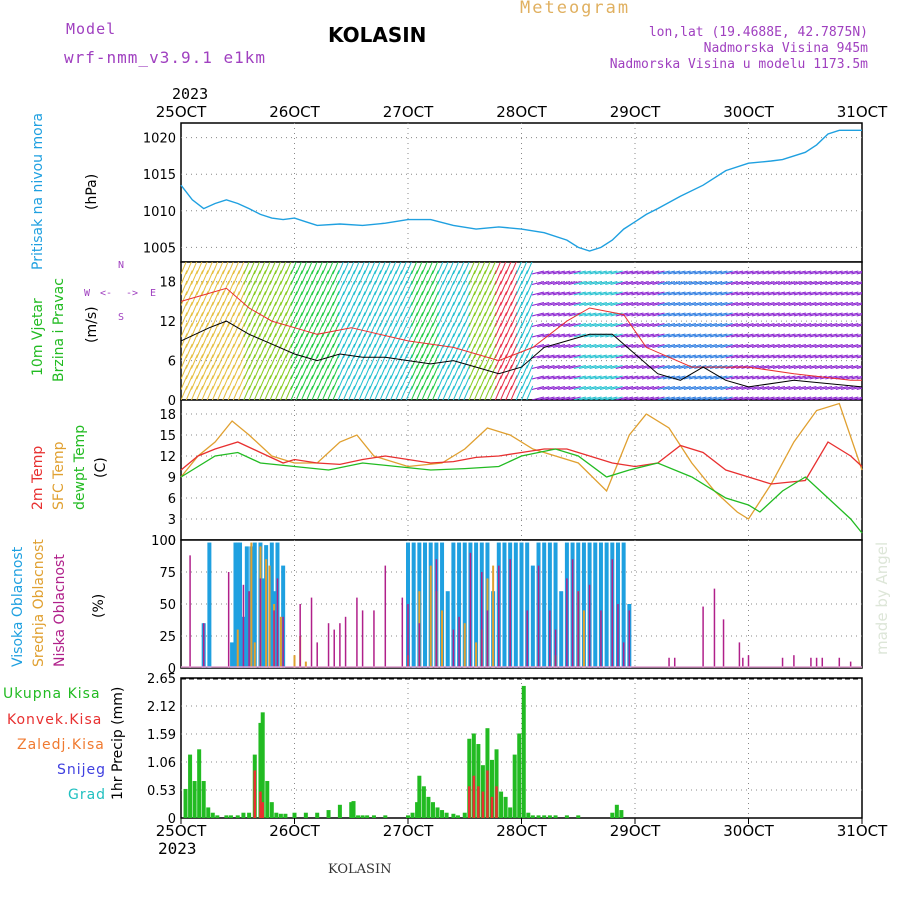 Image resolution: width=900 pixels, height=900 pixels. Describe the element at coordinates (521, 831) in the screenshot. I see `xtick-label-bottom: 28OCT` at that location.